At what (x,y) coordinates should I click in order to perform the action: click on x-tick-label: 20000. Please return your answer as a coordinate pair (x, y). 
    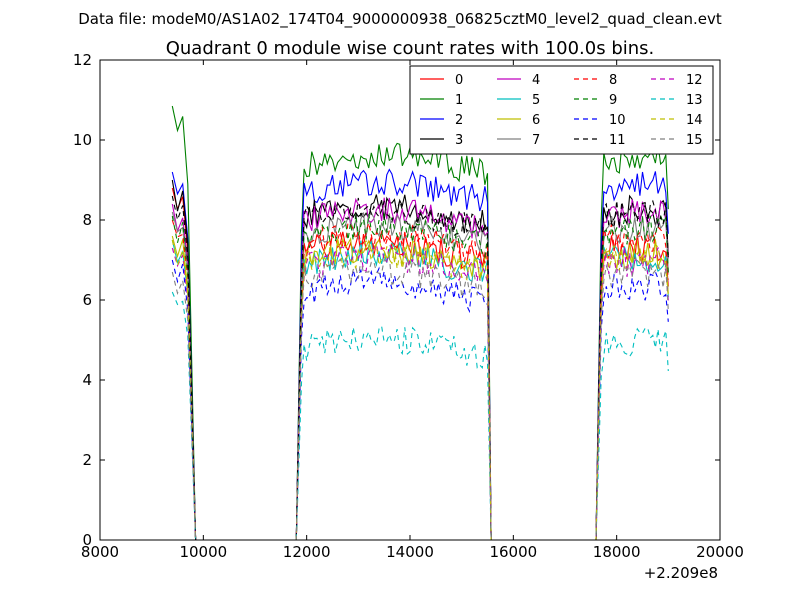
    Looking at the image, I should click on (720, 552).